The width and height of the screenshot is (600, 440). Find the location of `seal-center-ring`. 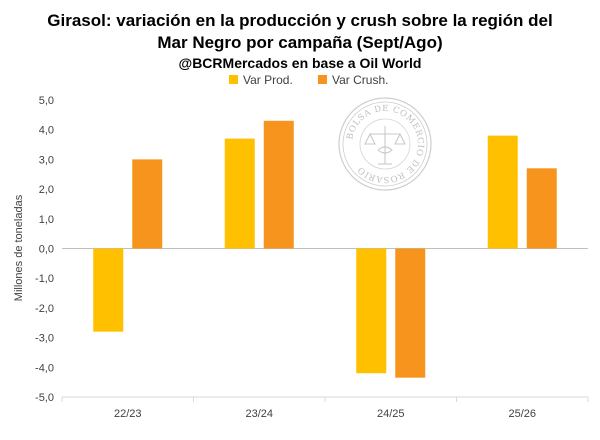

seal-center-ring is located at coordinates (385, 144).